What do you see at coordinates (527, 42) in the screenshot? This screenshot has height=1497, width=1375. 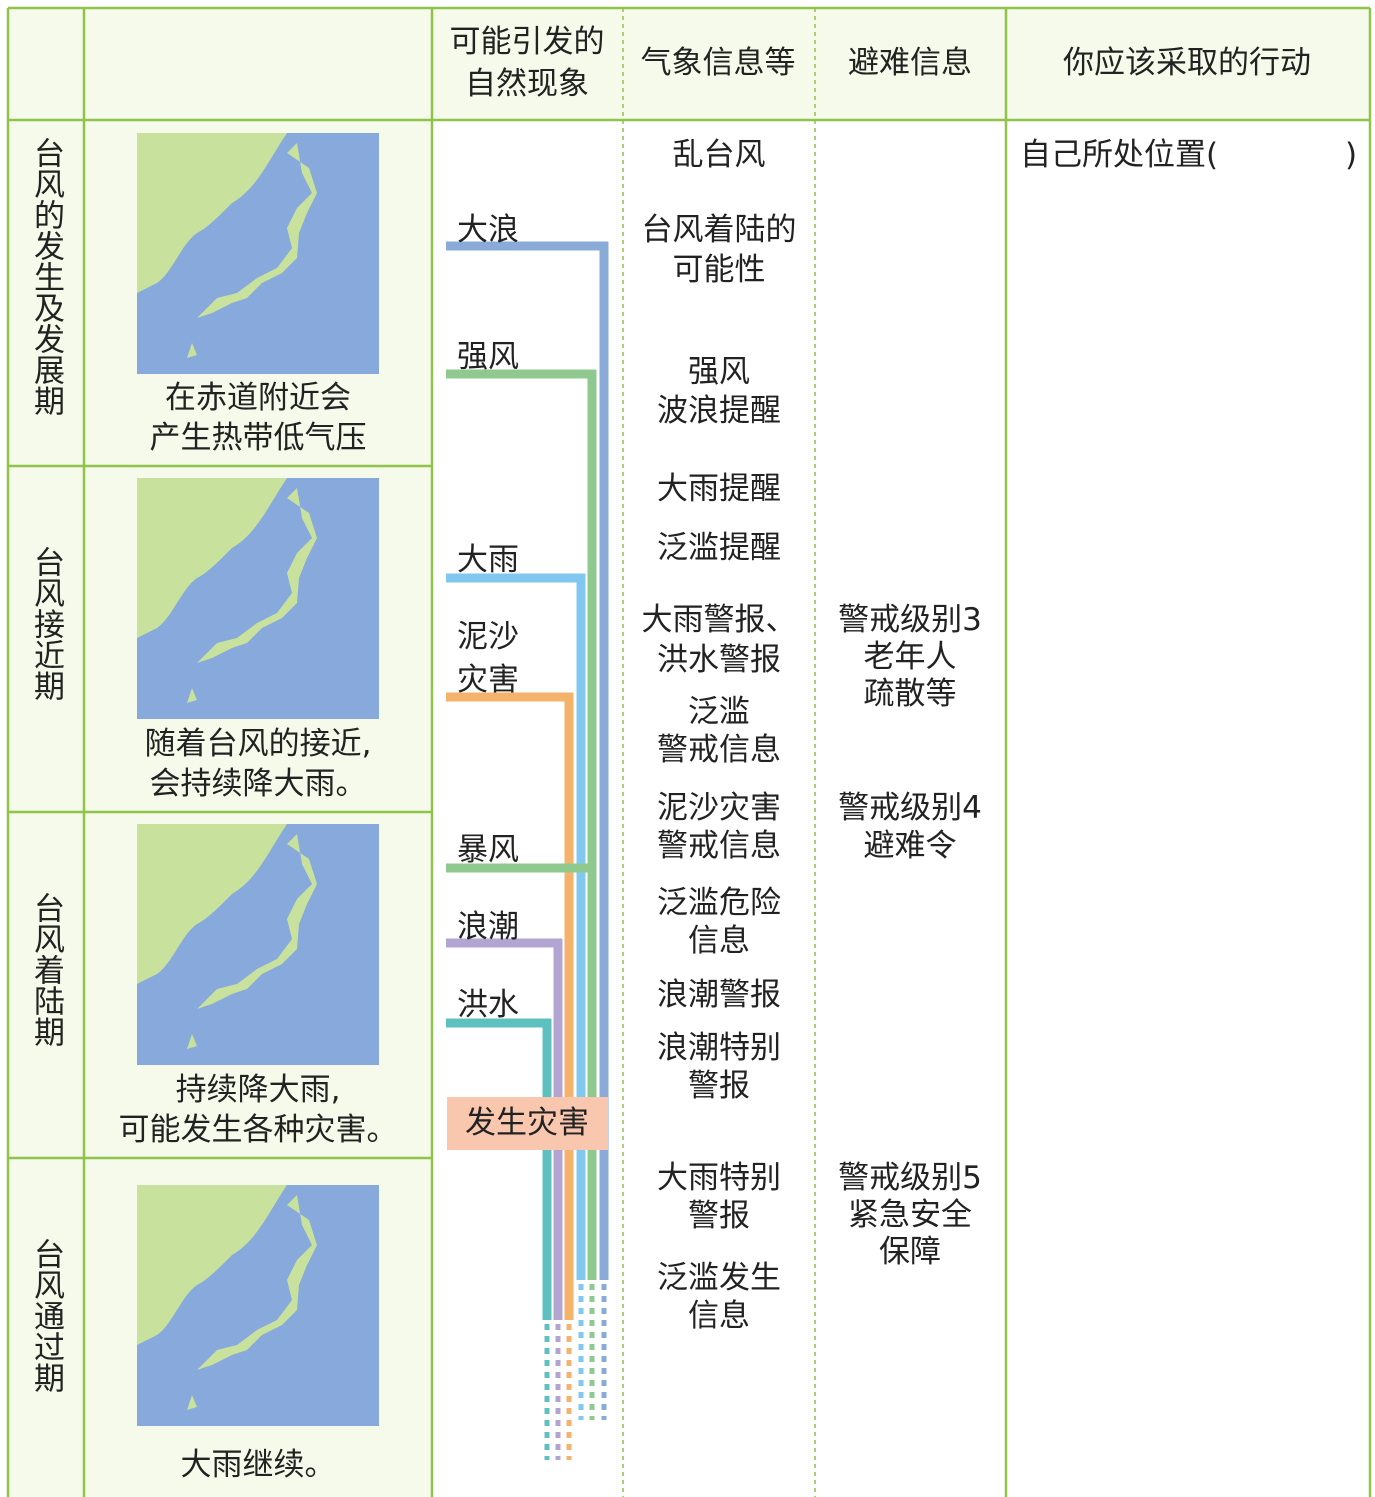 I see `header-cell: 可能引发的` at bounding box center [527, 42].